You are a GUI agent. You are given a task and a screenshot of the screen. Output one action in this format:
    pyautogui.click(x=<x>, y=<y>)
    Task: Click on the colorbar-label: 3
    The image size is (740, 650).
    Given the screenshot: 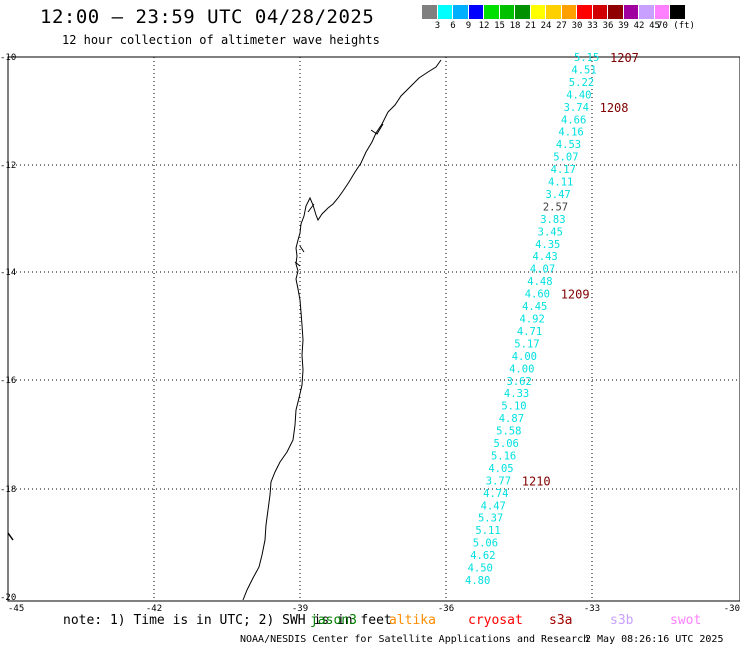 What is the action you would take?
    pyautogui.click(x=437, y=26)
    